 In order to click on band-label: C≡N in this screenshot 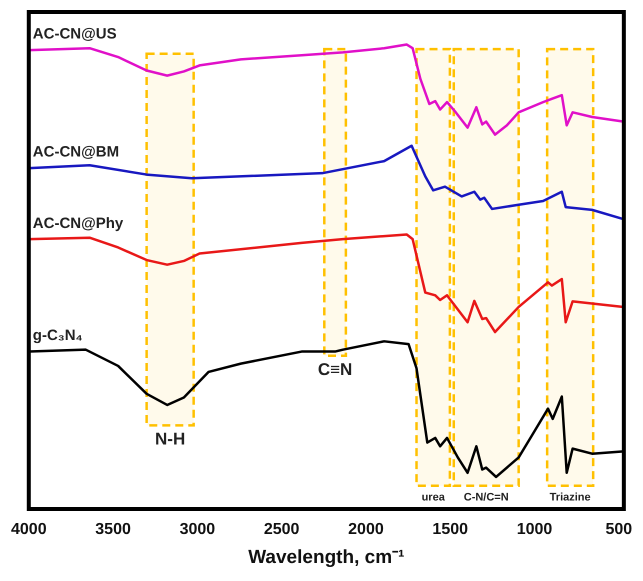, I will do `click(335, 369)`.